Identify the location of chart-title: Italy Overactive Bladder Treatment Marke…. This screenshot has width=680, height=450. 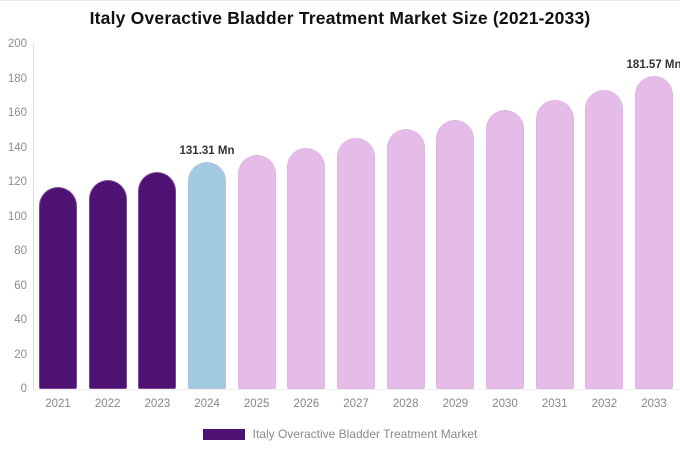
(340, 18).